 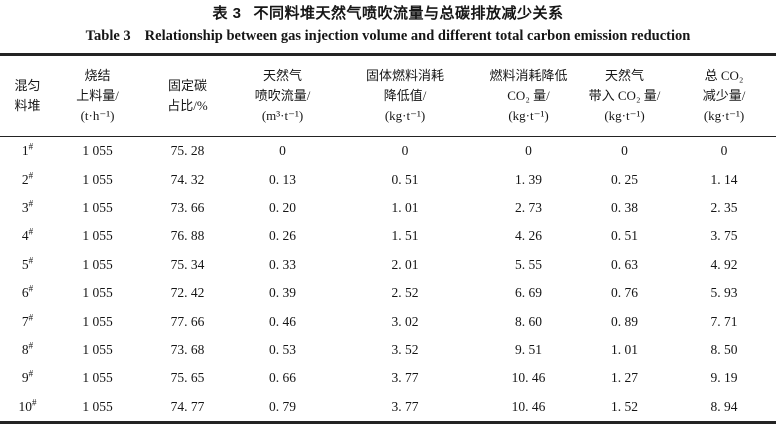 I want to click on cell: 0. 66, so click(x=282, y=378).